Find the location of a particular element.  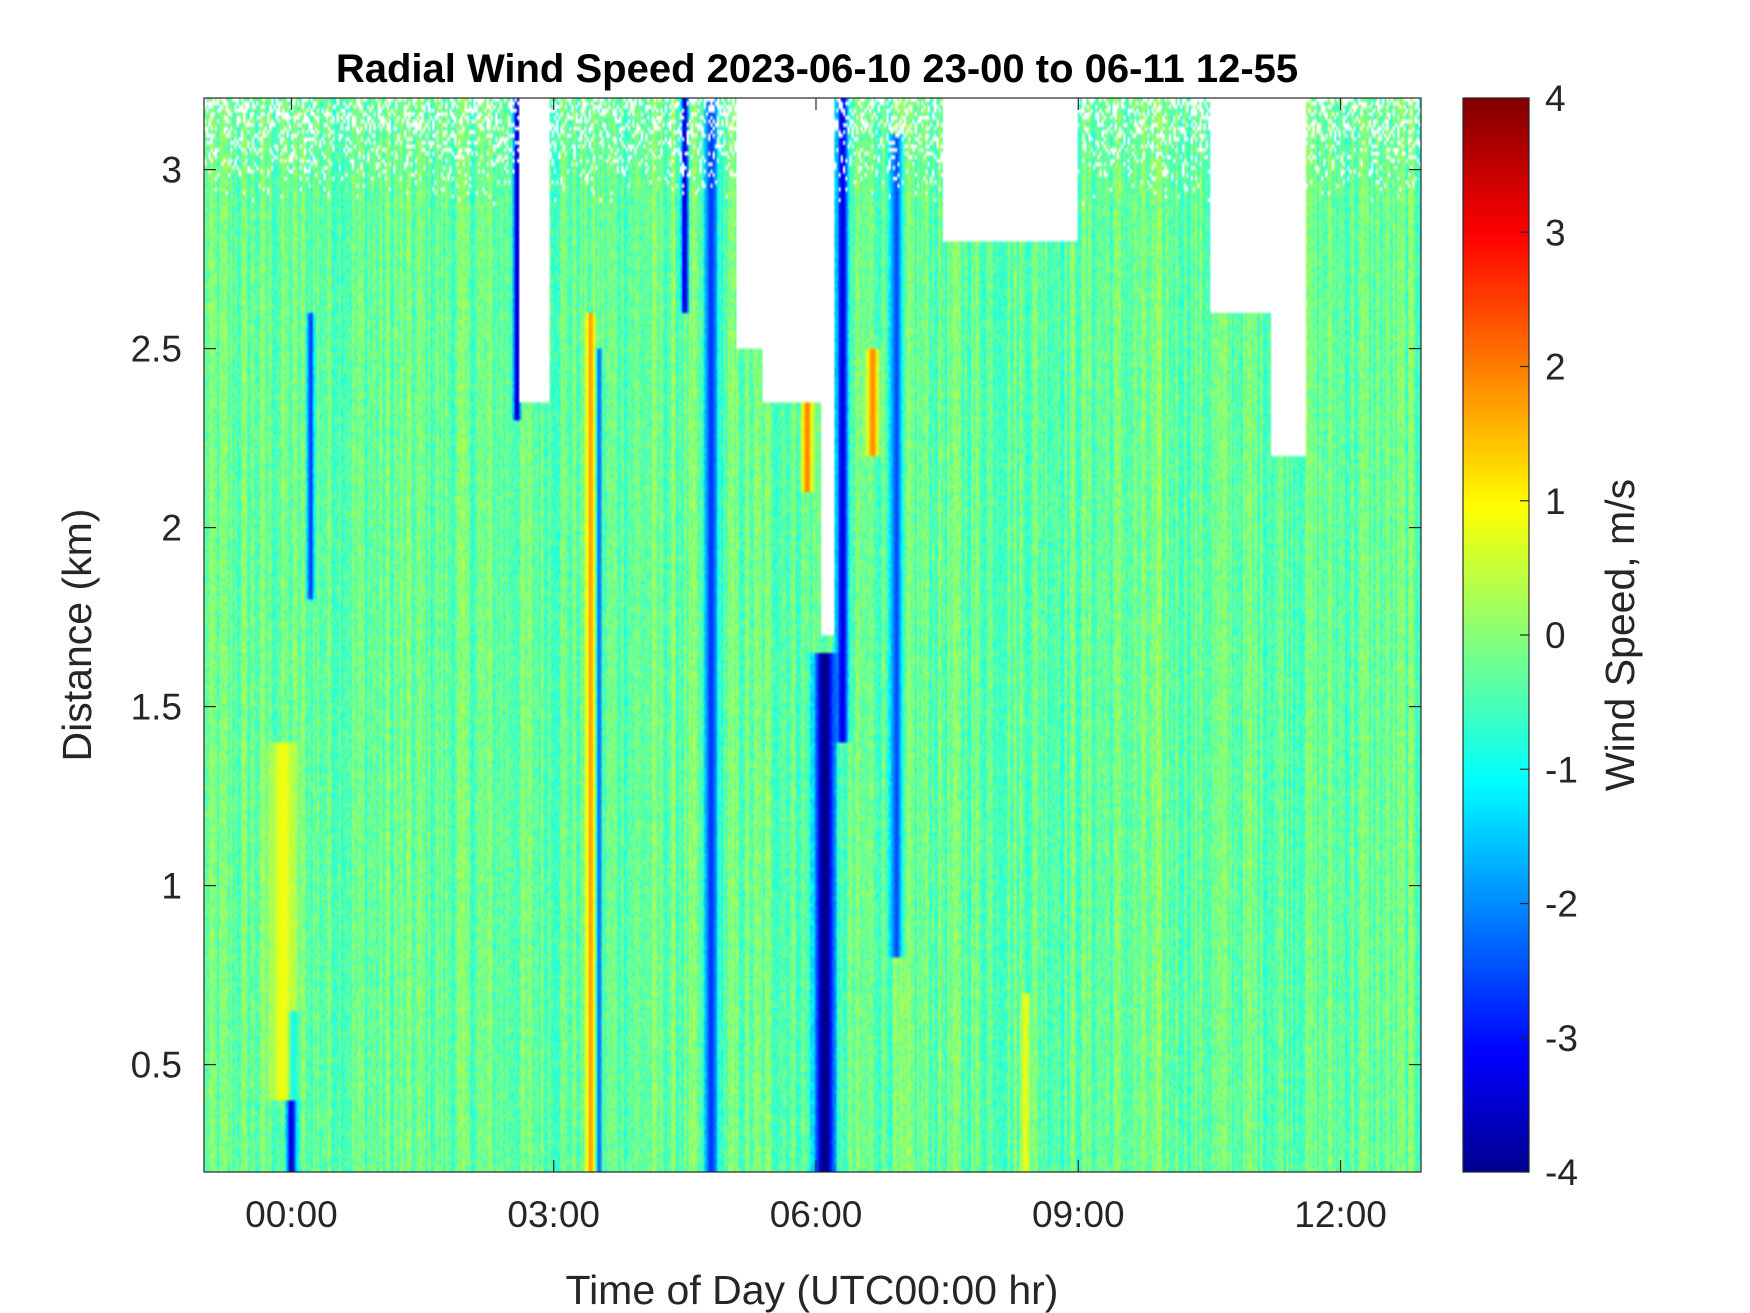

x-tick-label: 00:00 is located at coordinates (291, 1214).